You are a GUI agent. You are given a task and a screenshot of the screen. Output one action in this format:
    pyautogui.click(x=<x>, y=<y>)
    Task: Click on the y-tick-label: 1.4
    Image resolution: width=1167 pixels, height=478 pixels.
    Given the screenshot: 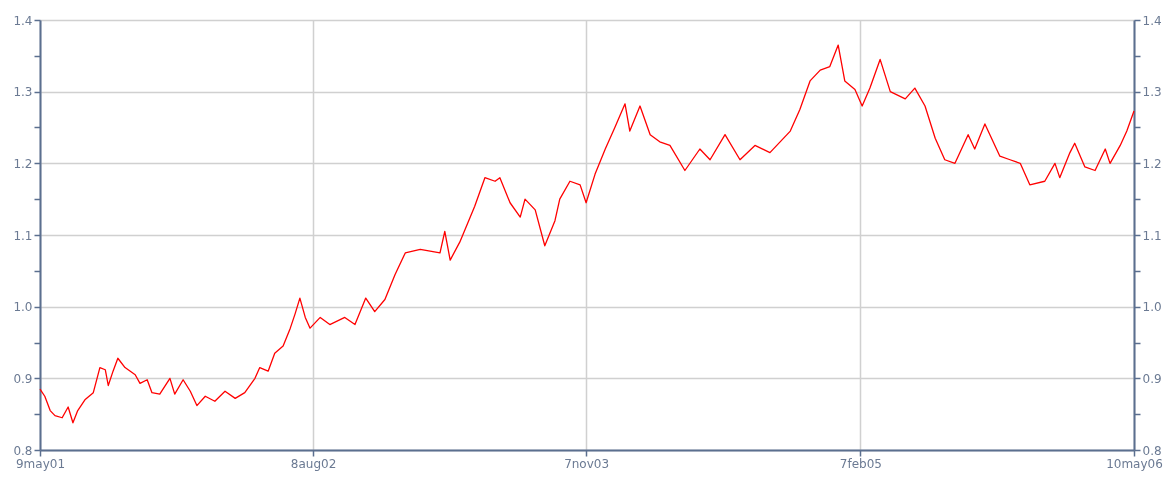 What is the action you would take?
    pyautogui.click(x=23, y=20)
    